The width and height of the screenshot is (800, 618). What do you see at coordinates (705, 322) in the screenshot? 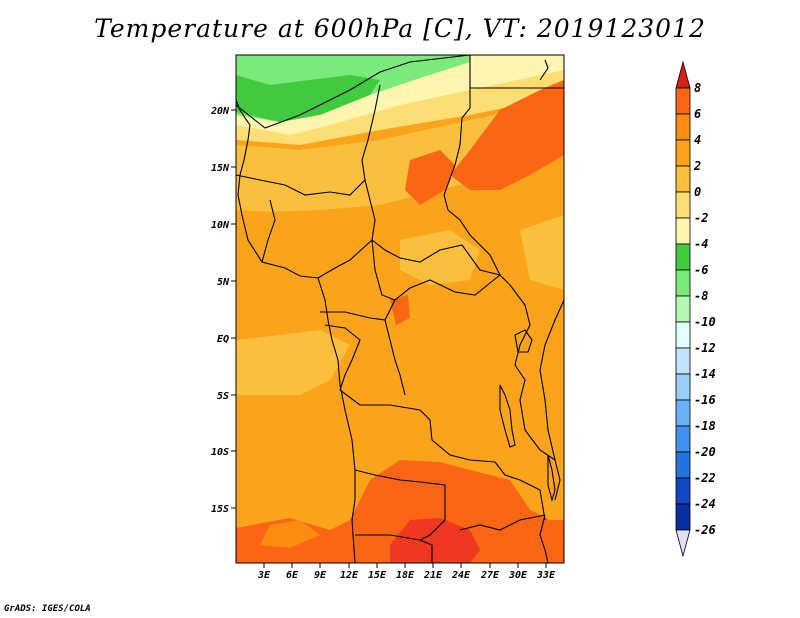
I see `colorbar-label: -10` at bounding box center [705, 322].